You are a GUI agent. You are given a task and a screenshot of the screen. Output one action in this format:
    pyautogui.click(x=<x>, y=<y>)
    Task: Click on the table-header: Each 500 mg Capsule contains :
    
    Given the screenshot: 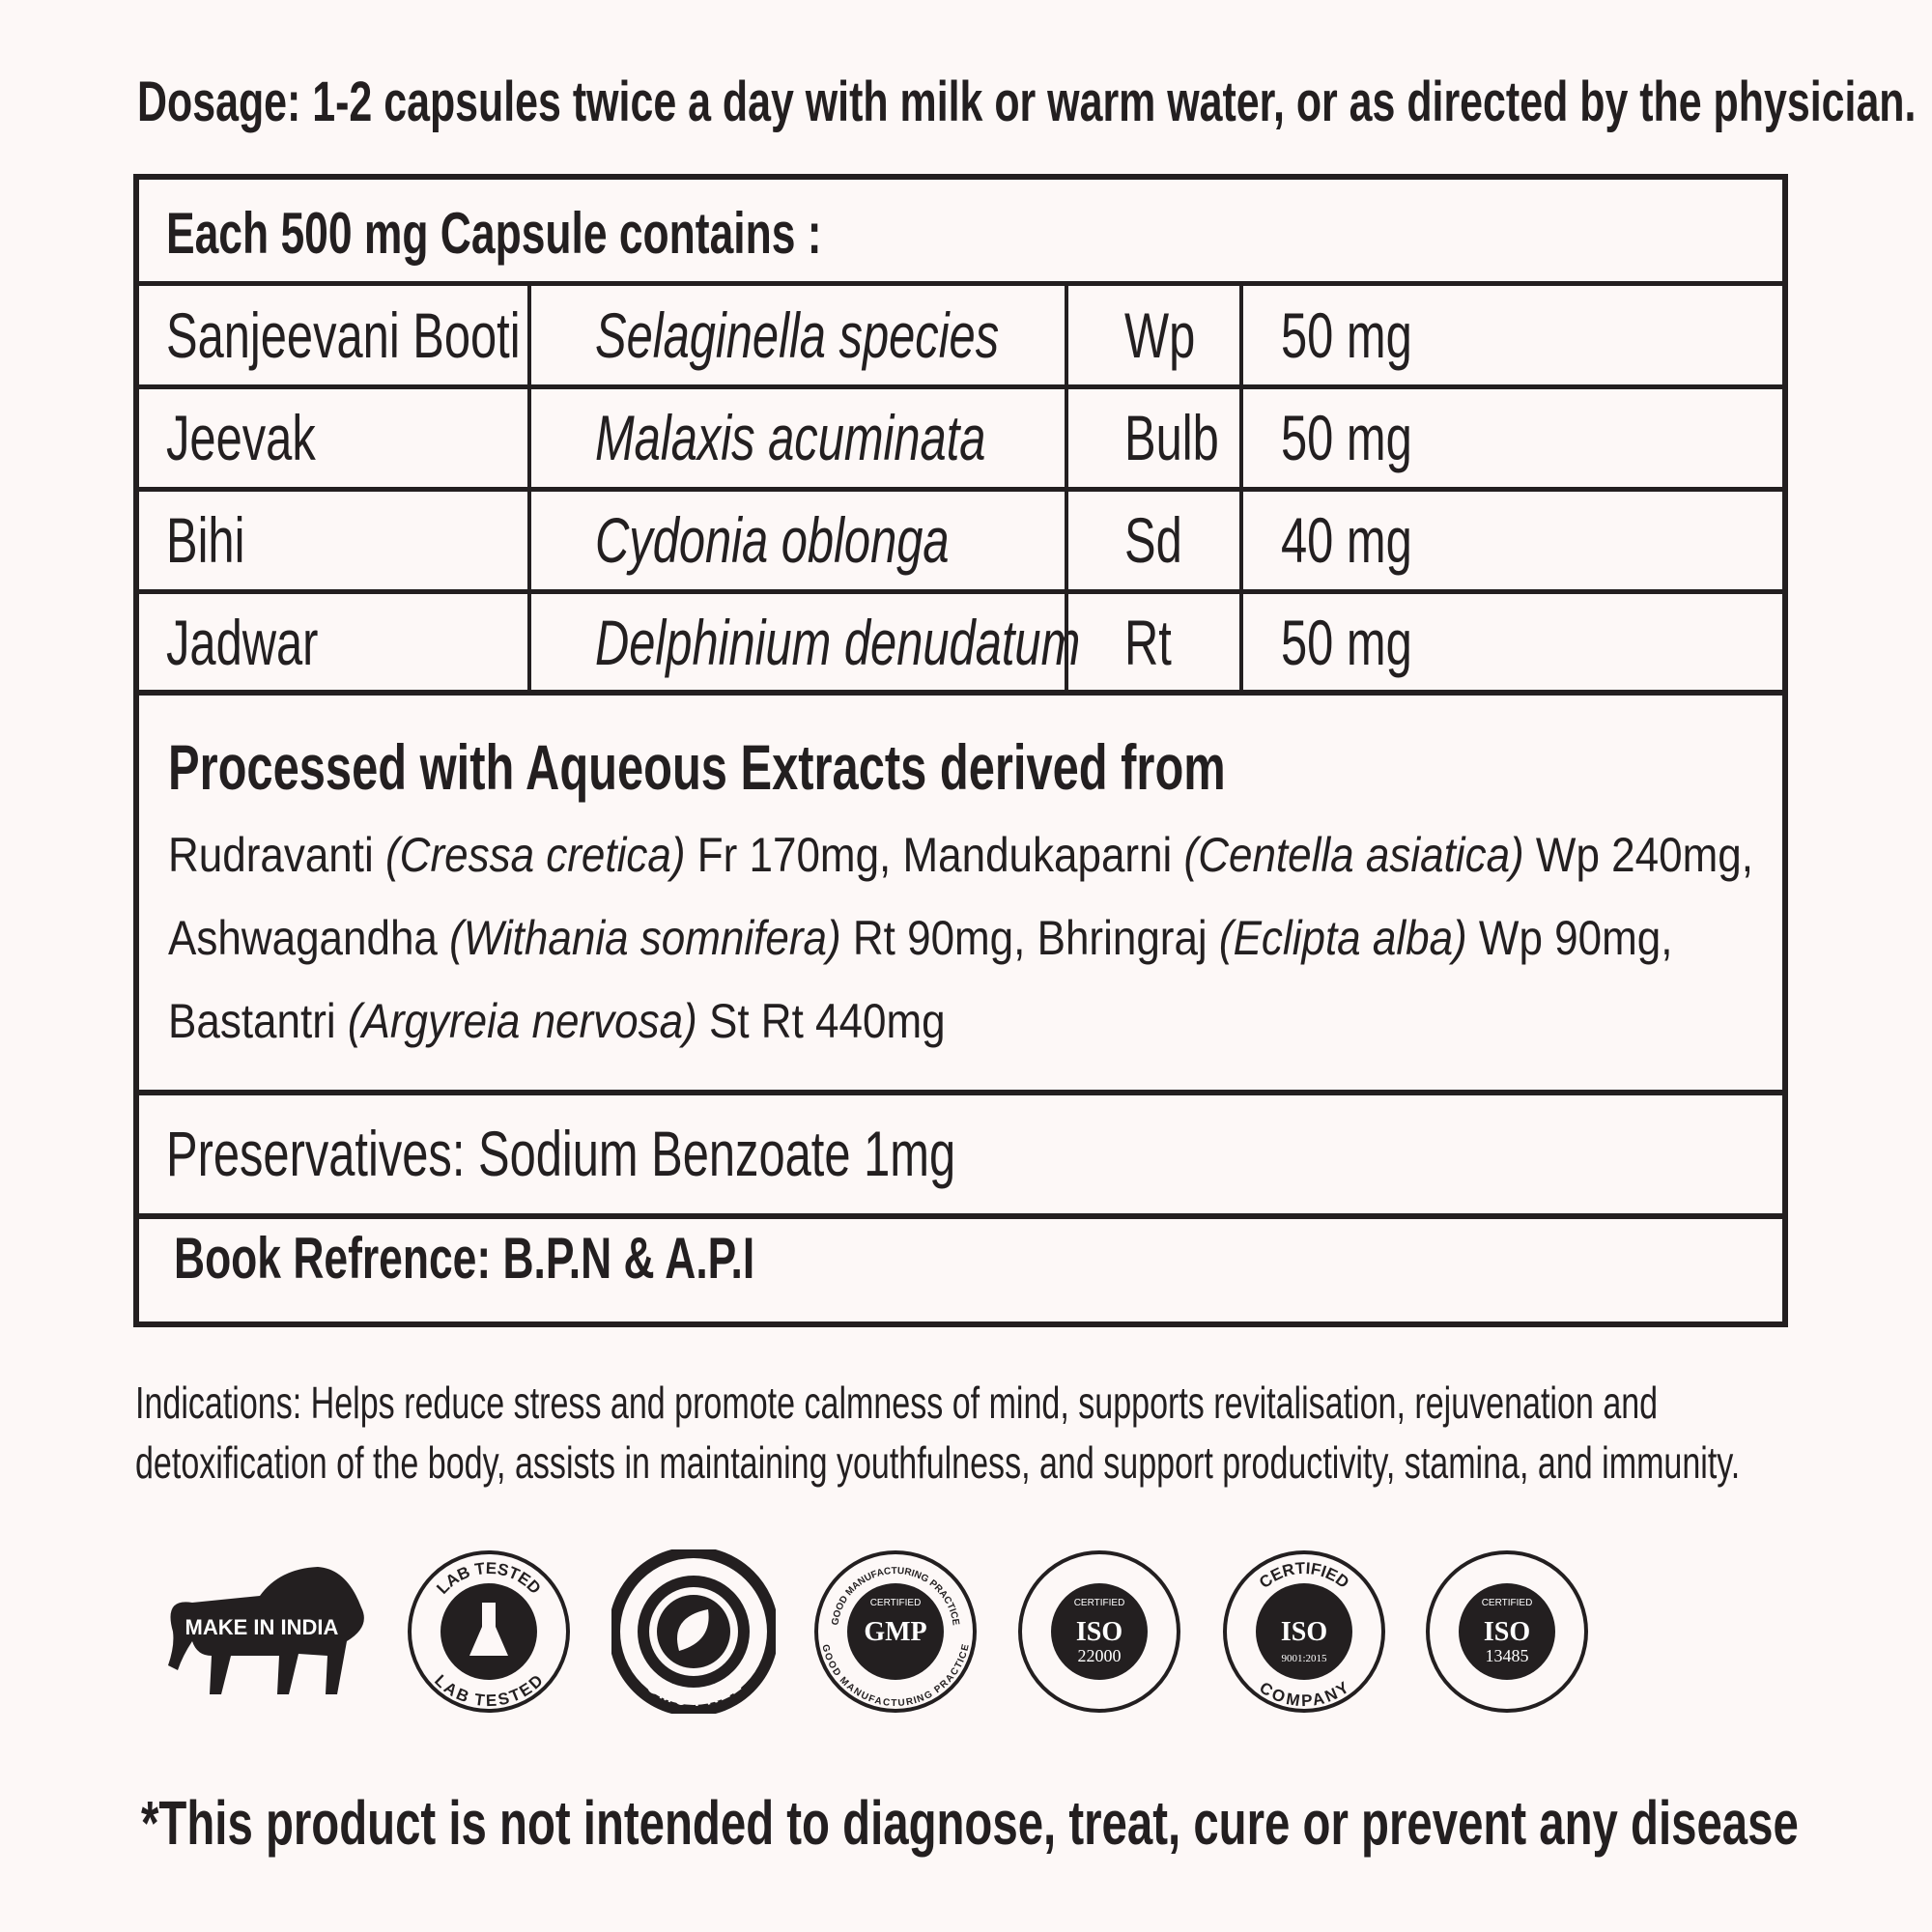 What is the action you would take?
    pyautogui.click(x=609, y=234)
    